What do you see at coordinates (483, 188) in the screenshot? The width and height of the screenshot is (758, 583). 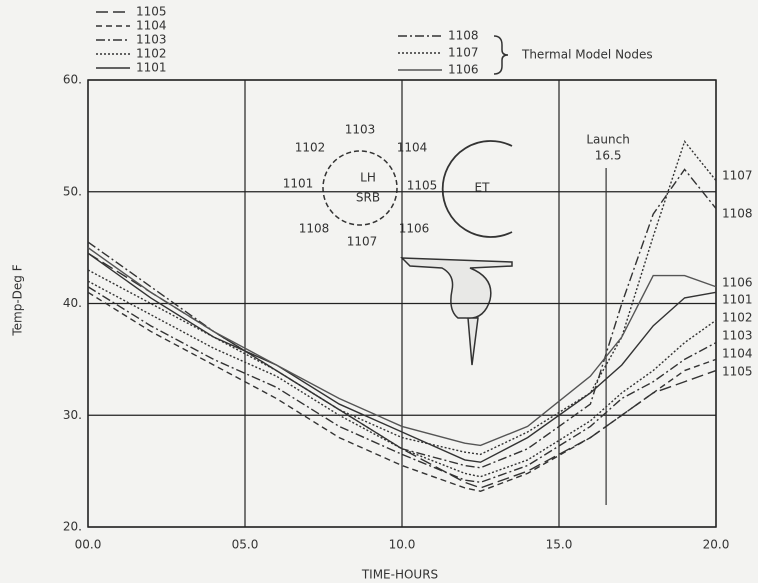 I see `tank-label: ET` at bounding box center [483, 188].